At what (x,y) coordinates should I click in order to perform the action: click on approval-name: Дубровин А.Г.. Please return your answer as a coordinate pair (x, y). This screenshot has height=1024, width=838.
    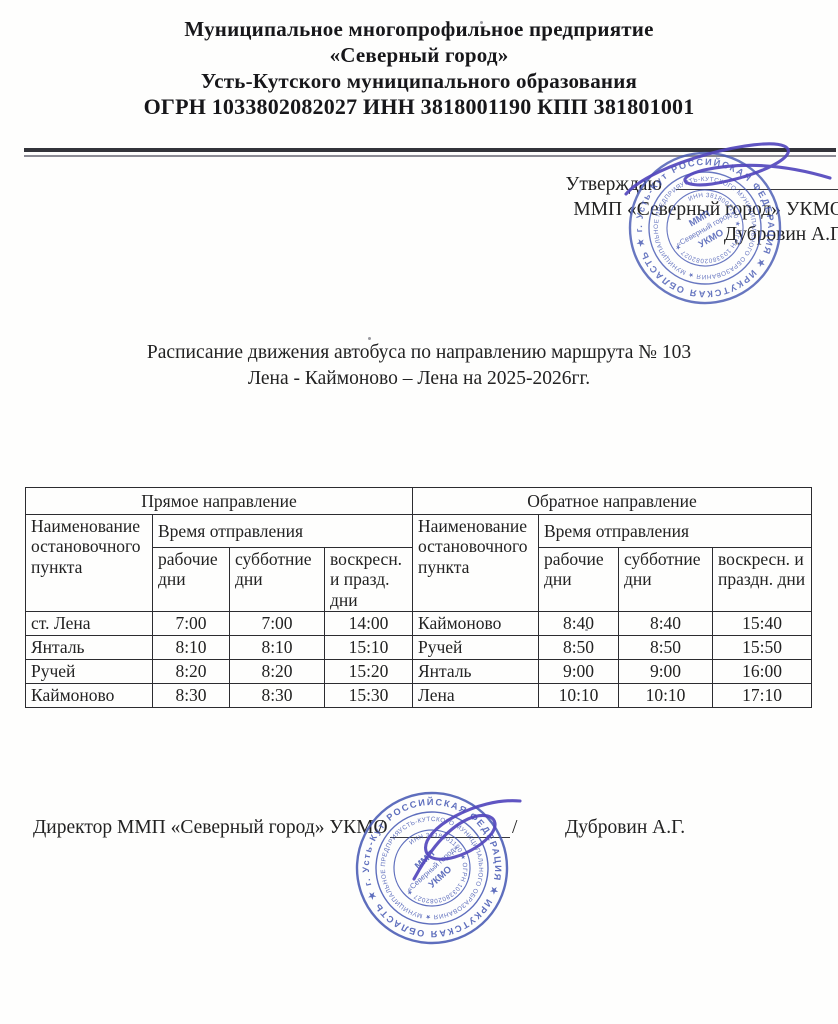
    Looking at the image, I should click on (780, 234).